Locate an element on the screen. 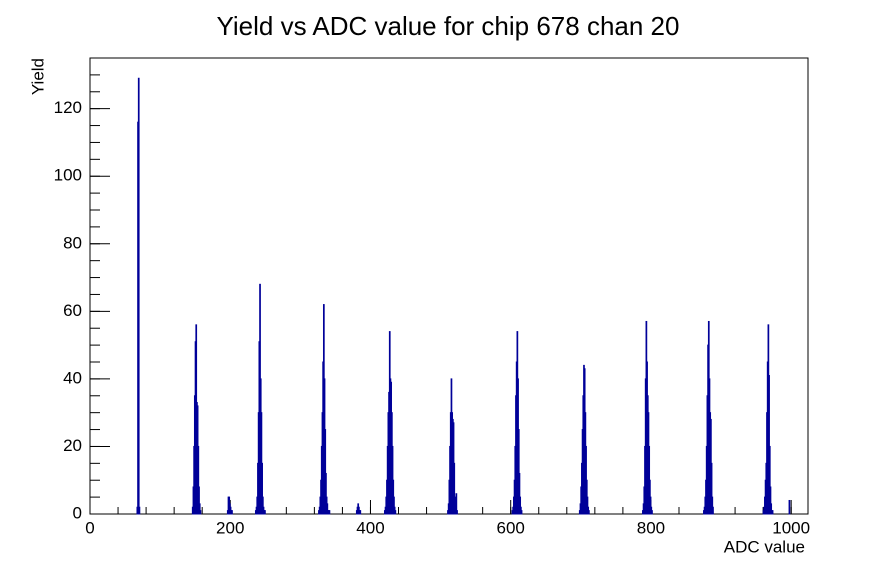 This screenshot has width=896, height=572. x-axis-label: ADC value is located at coordinates (764, 546).